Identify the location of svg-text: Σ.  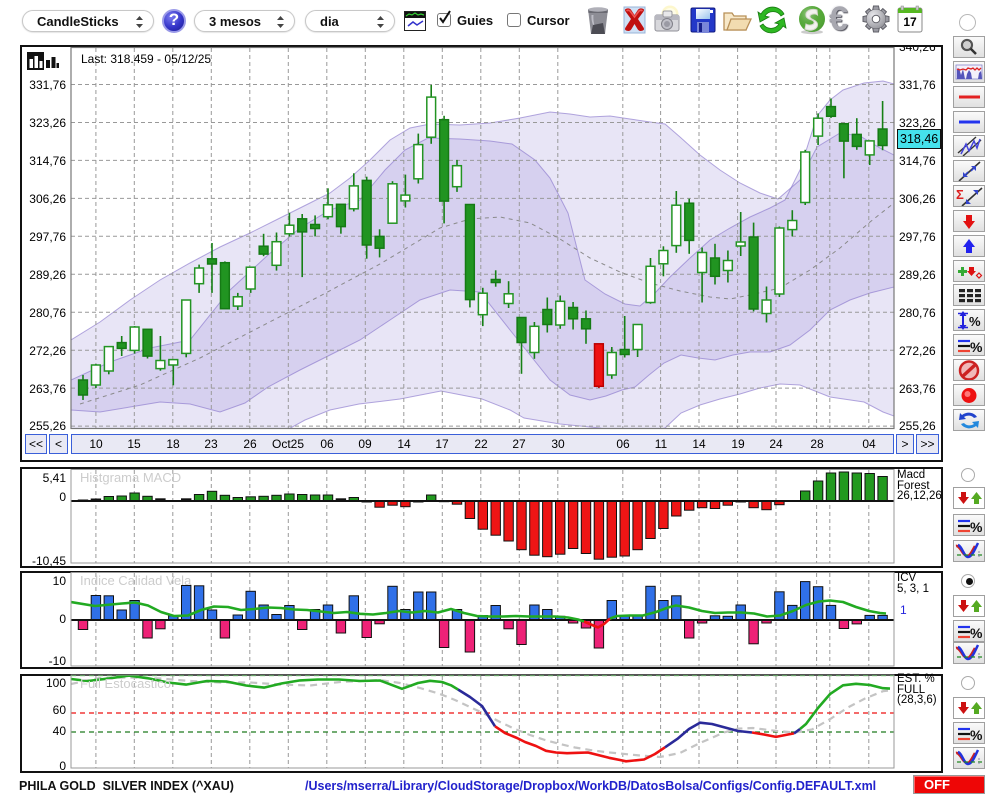
(960, 194).